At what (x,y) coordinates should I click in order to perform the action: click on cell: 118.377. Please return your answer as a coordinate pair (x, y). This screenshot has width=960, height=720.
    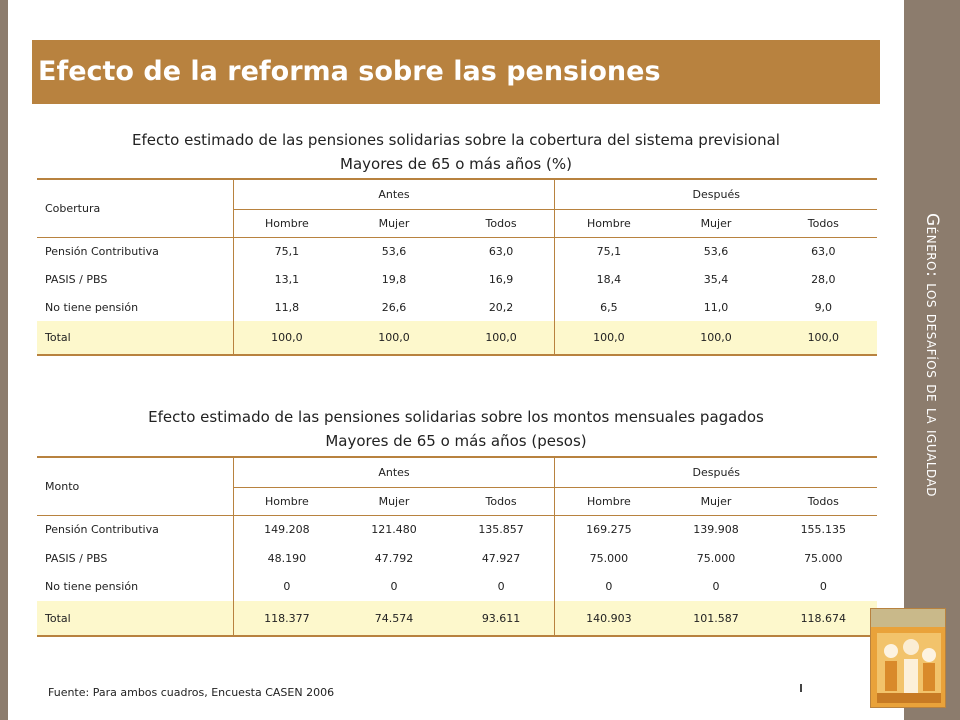
    Looking at the image, I should click on (287, 619).